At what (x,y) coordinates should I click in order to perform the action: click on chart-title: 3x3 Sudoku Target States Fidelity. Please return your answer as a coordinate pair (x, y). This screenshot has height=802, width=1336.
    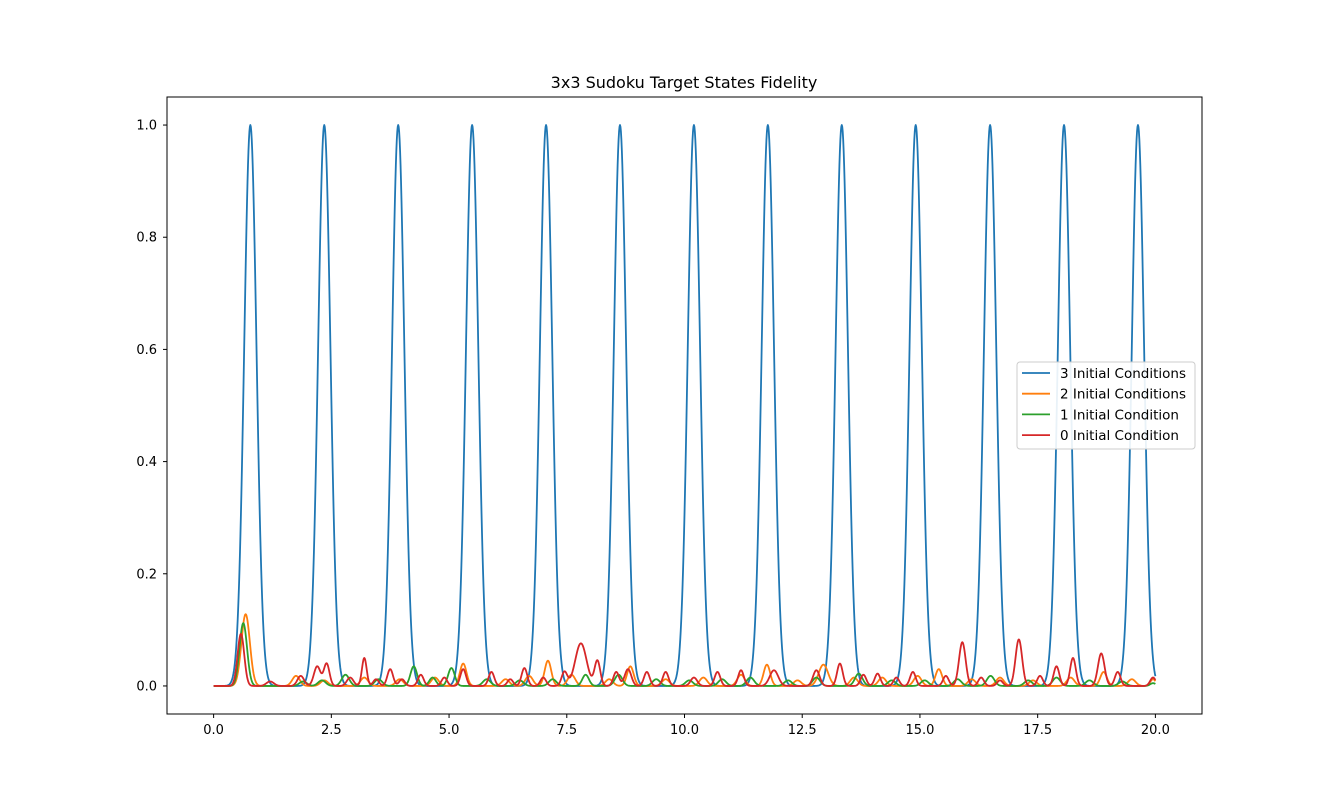
    Looking at the image, I should click on (684, 82).